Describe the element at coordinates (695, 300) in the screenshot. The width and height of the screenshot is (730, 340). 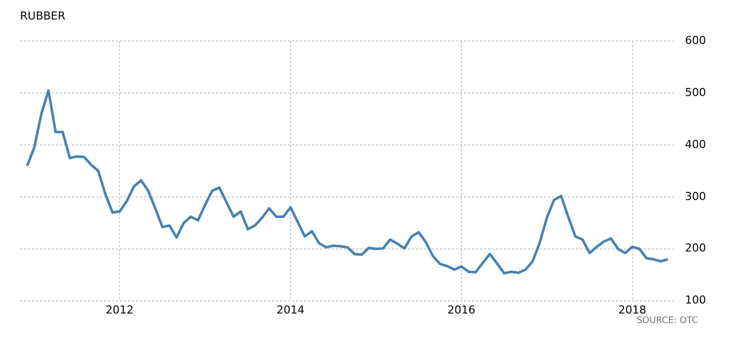
I see `y-tick-label: 100` at that location.